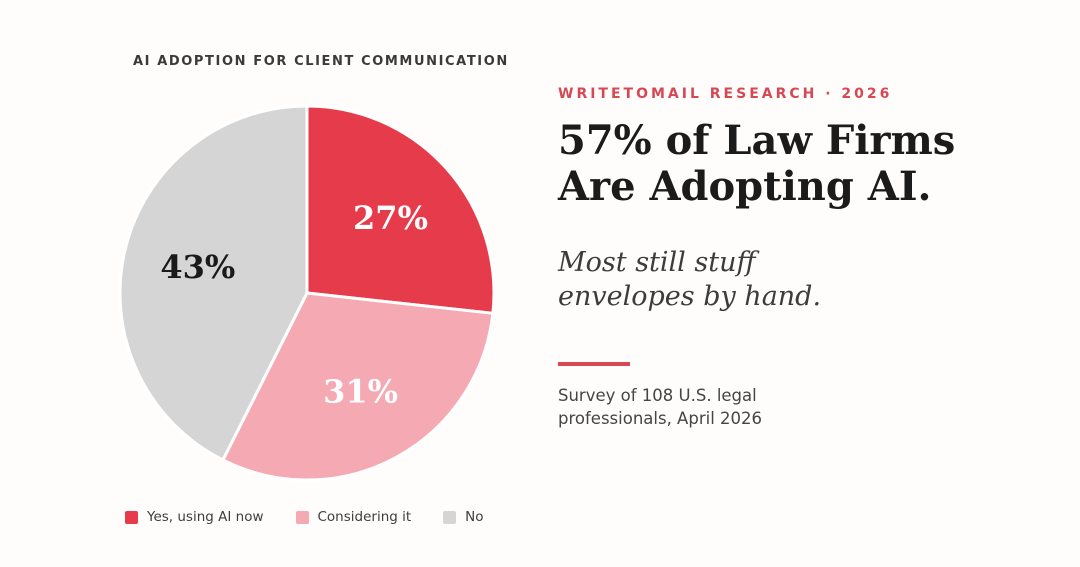 The height and width of the screenshot is (567, 1080). What do you see at coordinates (197, 267) in the screenshot?
I see `pie-value-label-3: 43%` at bounding box center [197, 267].